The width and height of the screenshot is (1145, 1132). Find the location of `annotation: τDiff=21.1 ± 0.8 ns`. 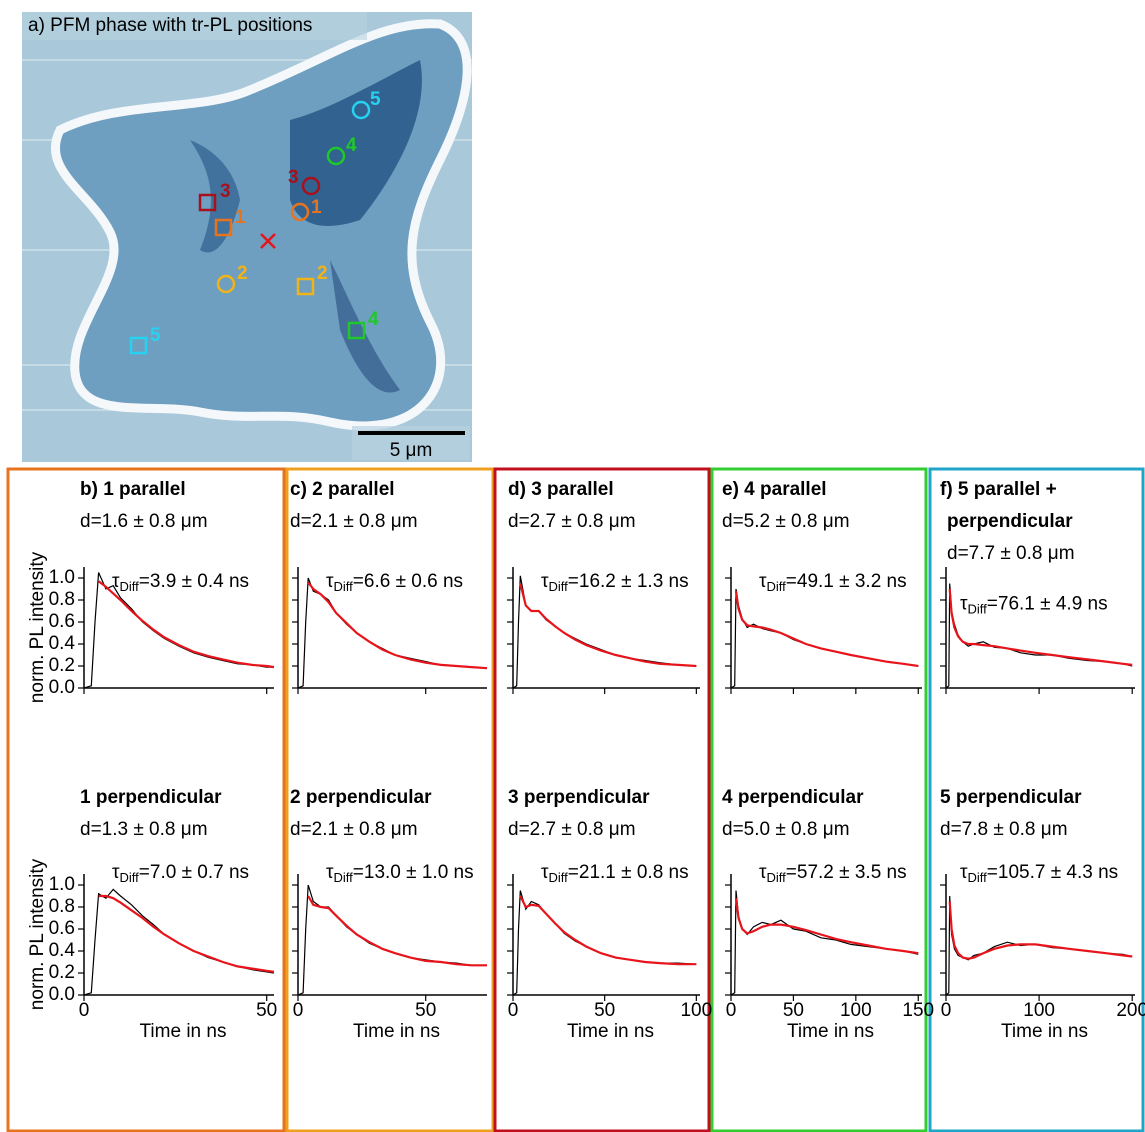

annotation: τDiff=21.1 ± 0.8 ns is located at coordinates (615, 873).